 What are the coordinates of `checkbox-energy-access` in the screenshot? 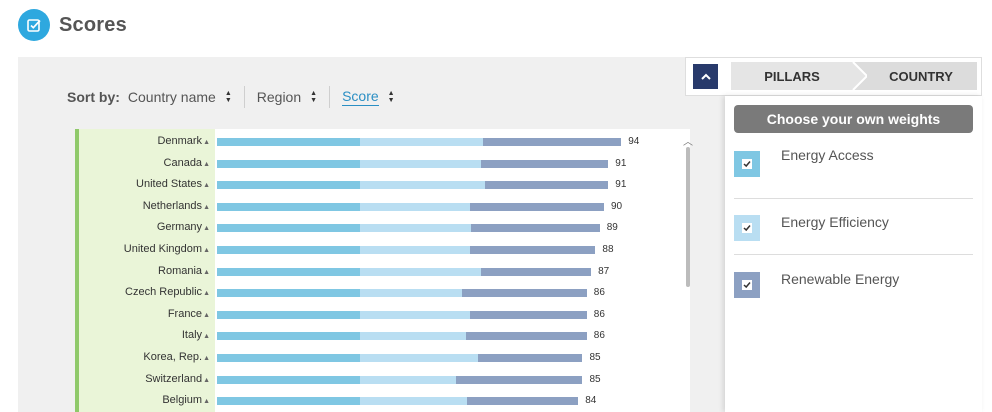 It's located at (747, 164).